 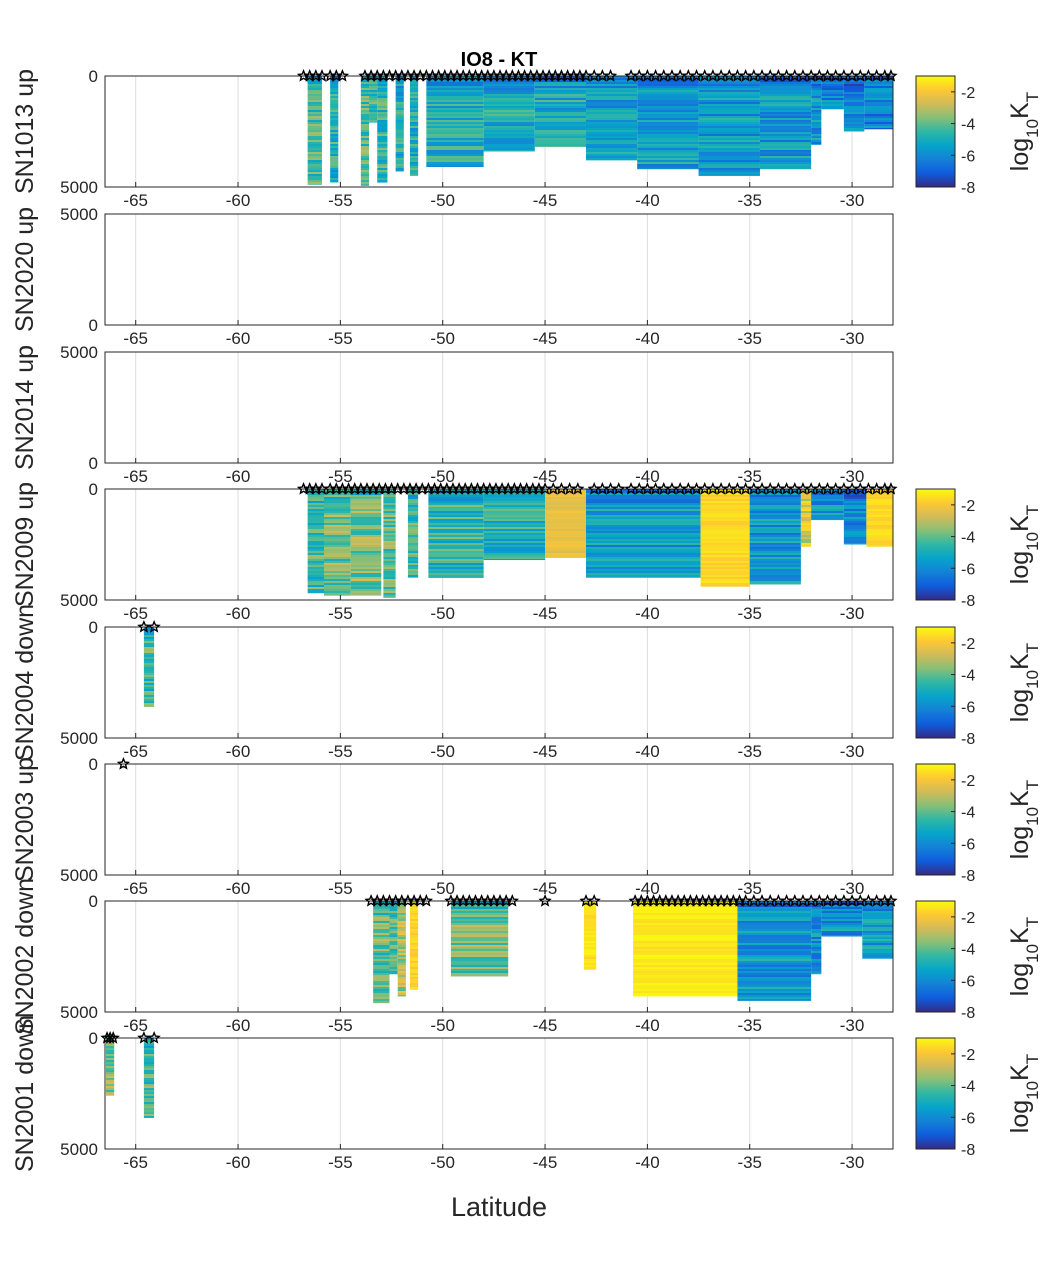 What do you see at coordinates (879, 518) in the screenshot?
I see `data-column` at bounding box center [879, 518].